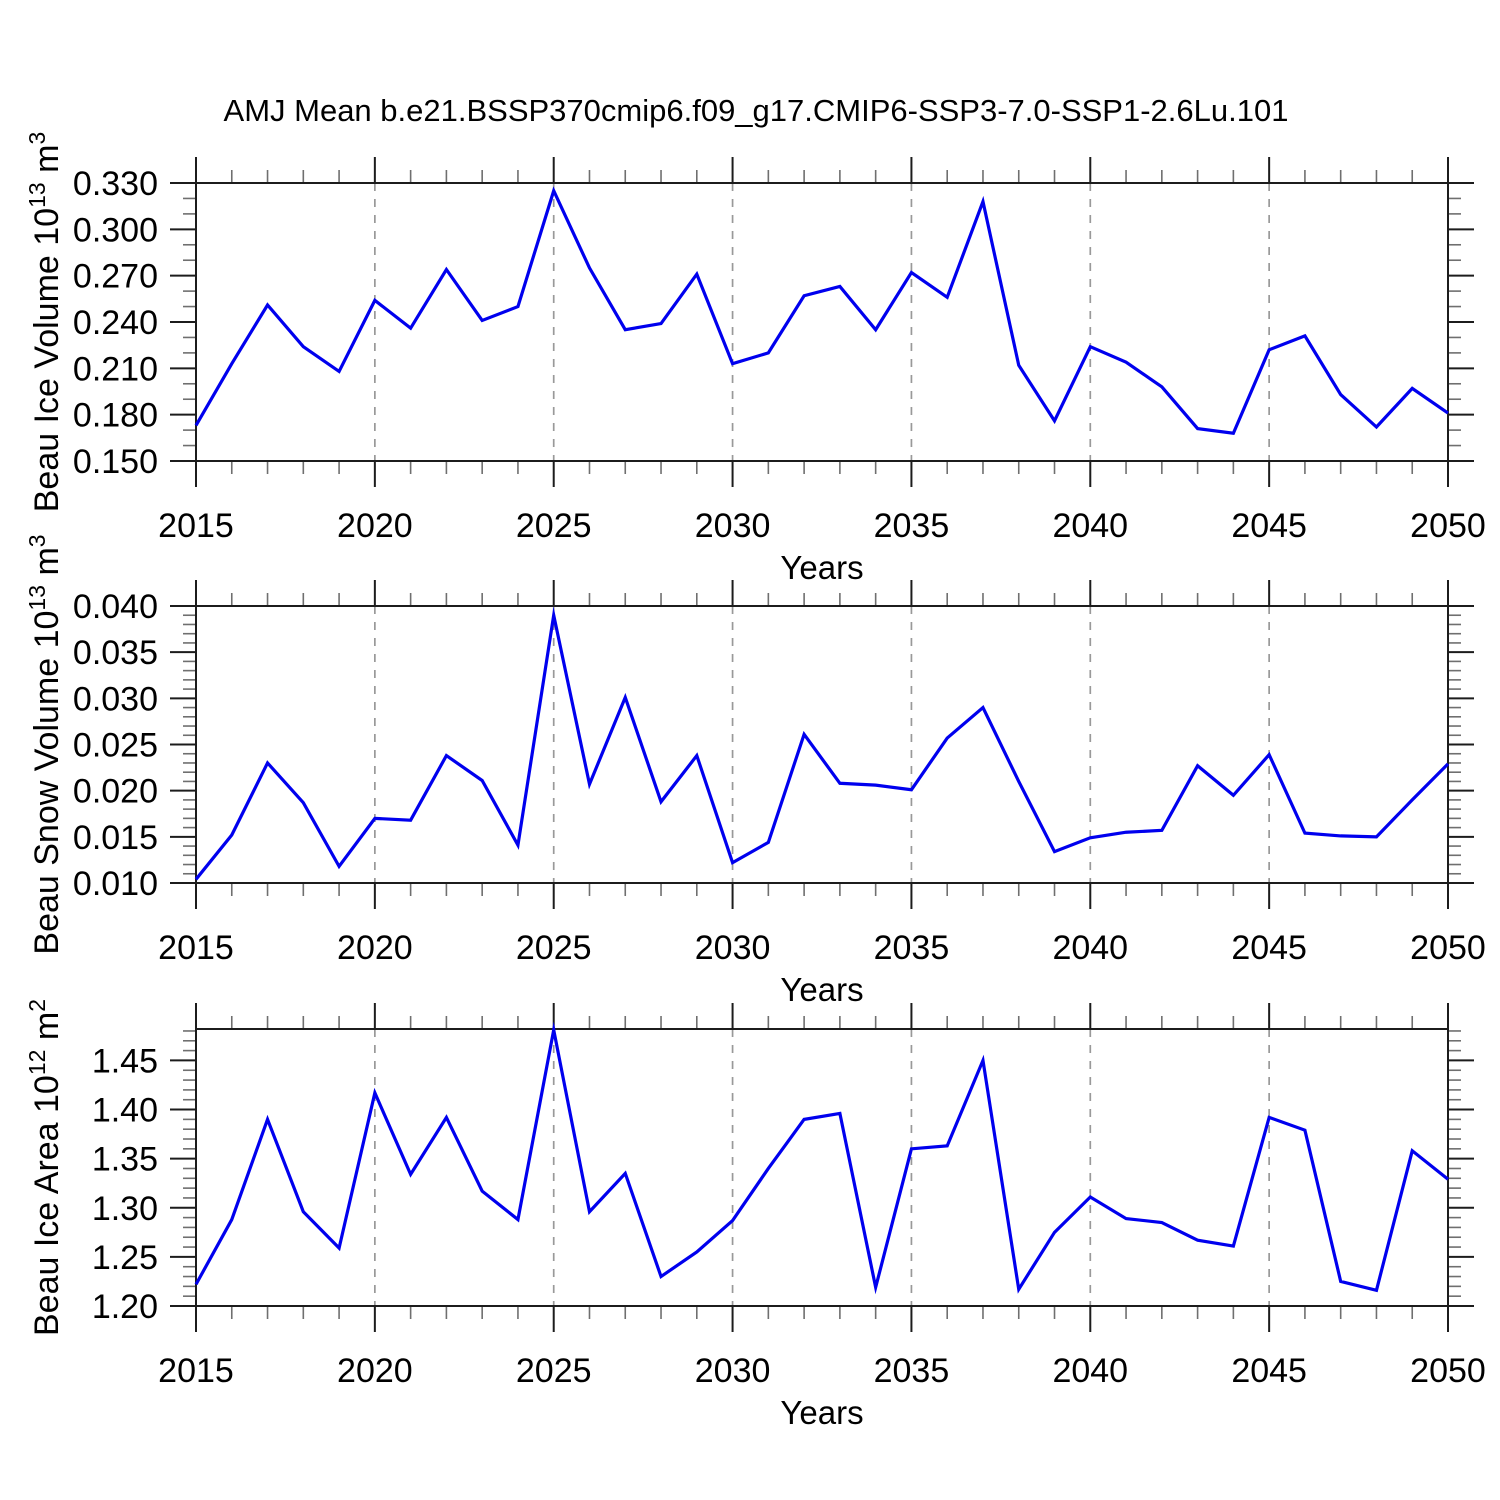  What do you see at coordinates (115, 230) in the screenshot?
I see `y-tick-label: 0.300` at bounding box center [115, 230].